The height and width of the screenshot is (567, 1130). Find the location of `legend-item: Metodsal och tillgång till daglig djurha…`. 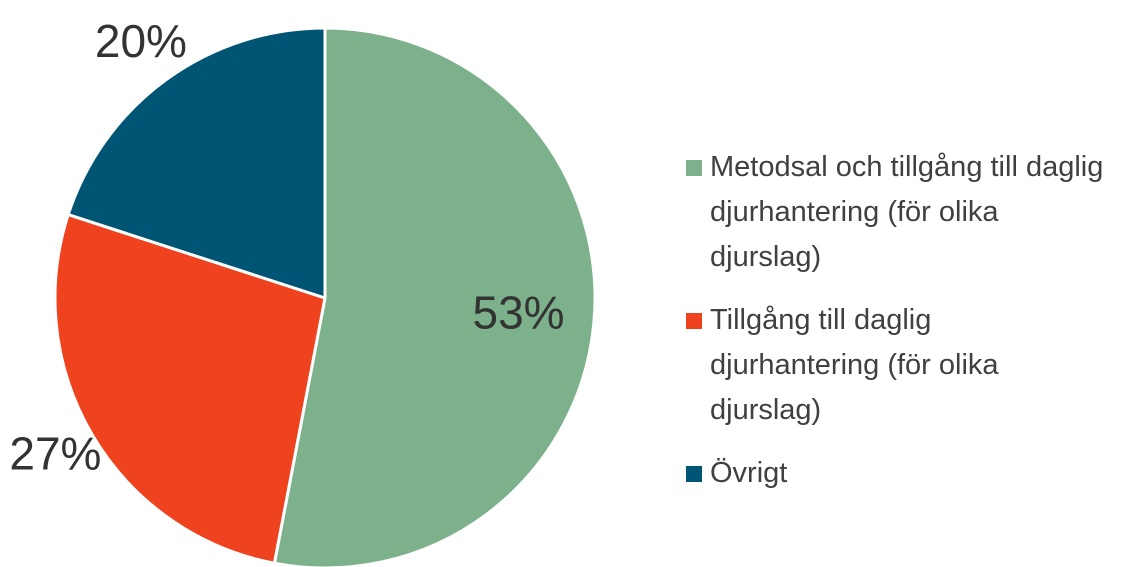

legend-item: Metodsal och tillgång till daglig djurha… is located at coordinates (896, 212).